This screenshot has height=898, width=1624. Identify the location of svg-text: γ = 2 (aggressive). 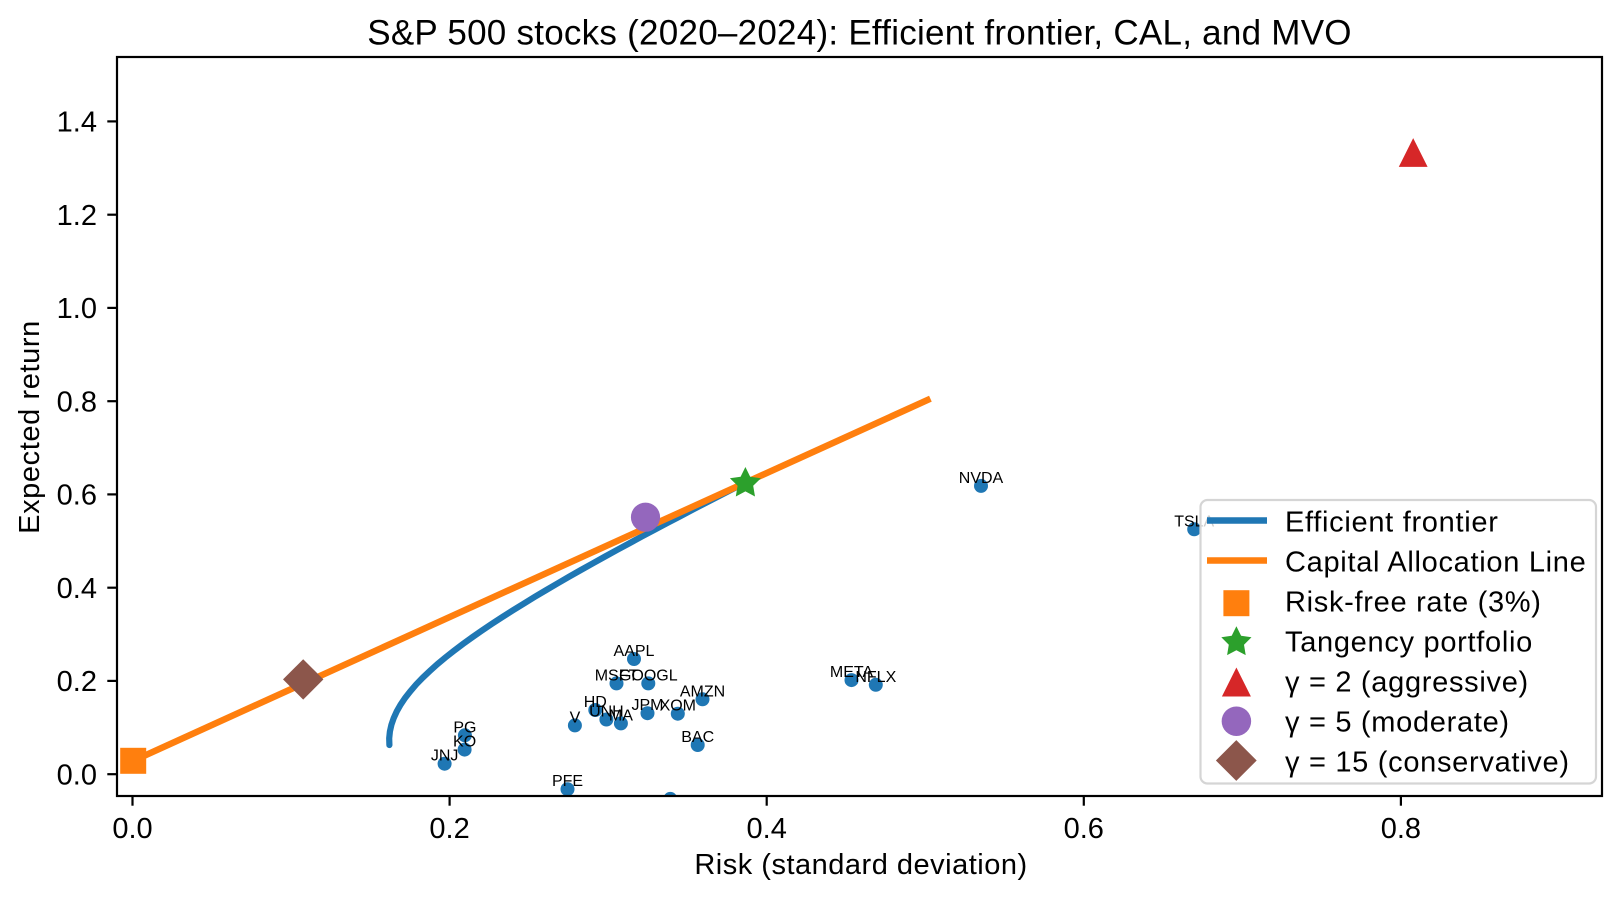
(1407, 683).